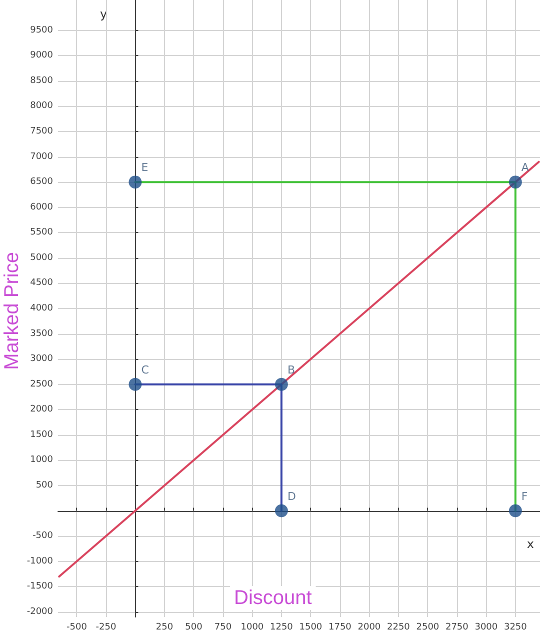 This screenshot has width=540, height=632. I want to click on x-tick-label: 750, so click(223, 627).